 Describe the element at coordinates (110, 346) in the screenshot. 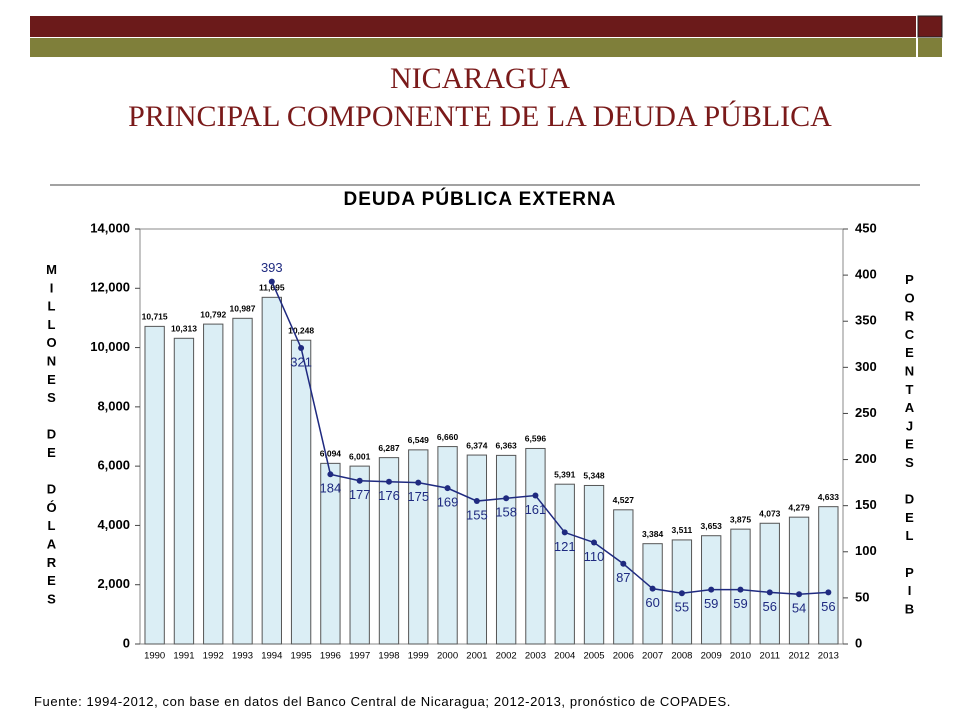

I see `y-tick-label: 10,000` at that location.